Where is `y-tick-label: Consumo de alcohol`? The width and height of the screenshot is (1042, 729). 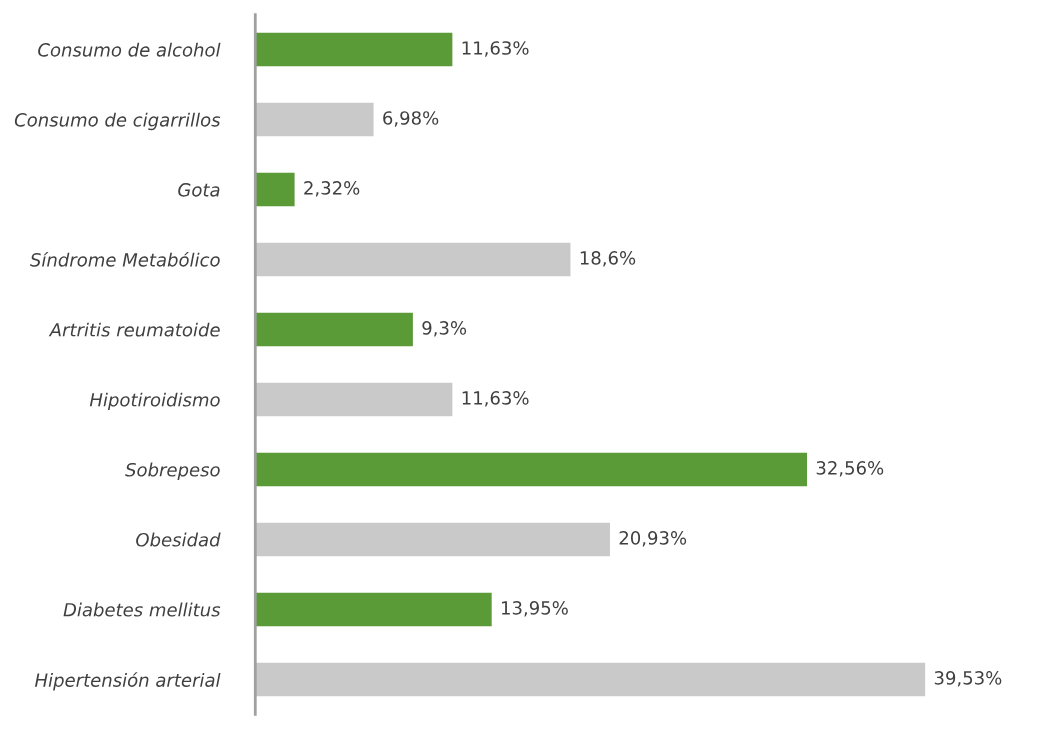
y-tick-label: Consumo de alcohol is located at coordinates (129, 49).